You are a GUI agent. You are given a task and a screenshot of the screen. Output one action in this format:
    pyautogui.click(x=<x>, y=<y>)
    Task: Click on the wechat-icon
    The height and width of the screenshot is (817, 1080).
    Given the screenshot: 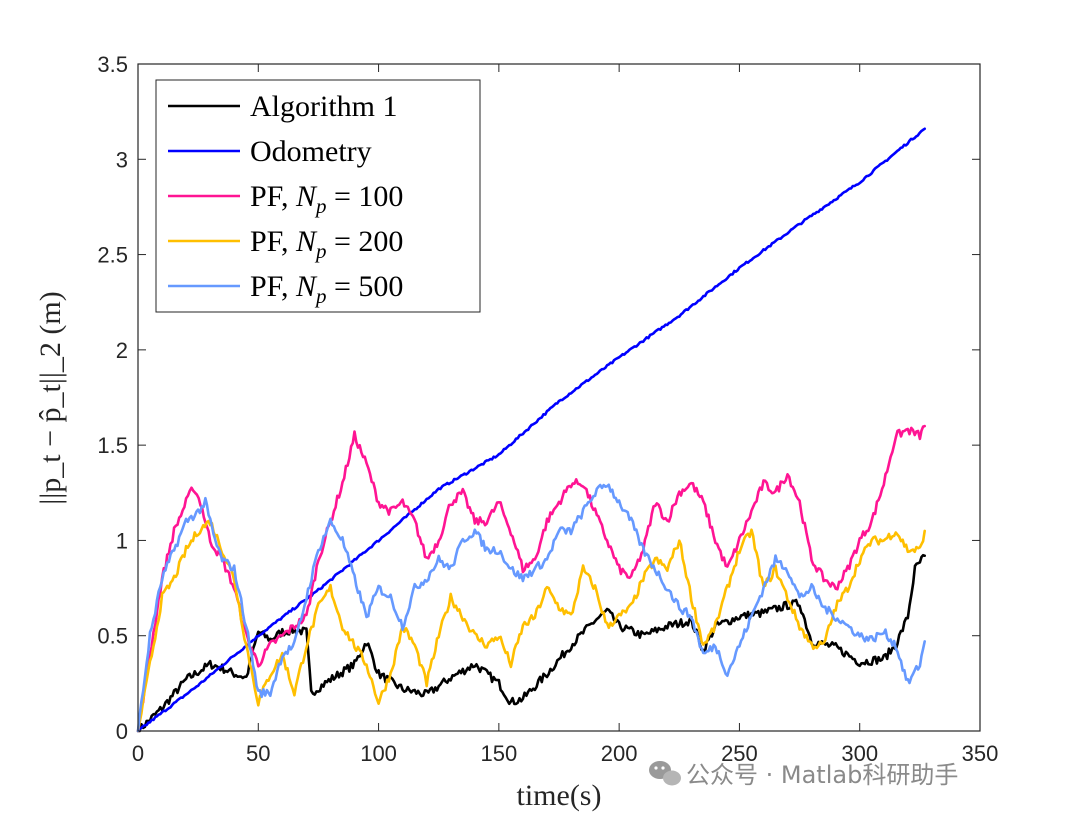 What is the action you would take?
    pyautogui.click(x=665, y=773)
    